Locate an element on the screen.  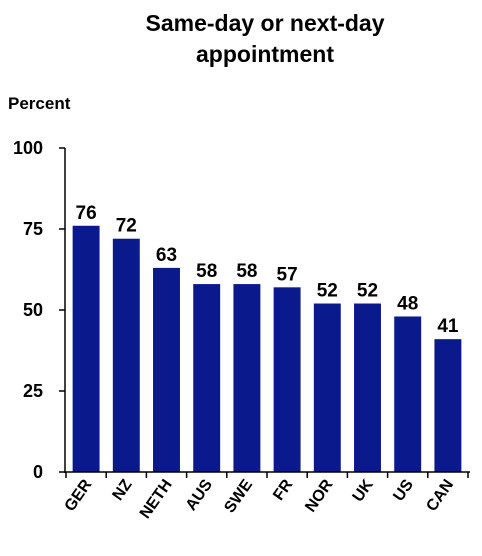
category-label-neth: NETH is located at coordinates (156, 499).